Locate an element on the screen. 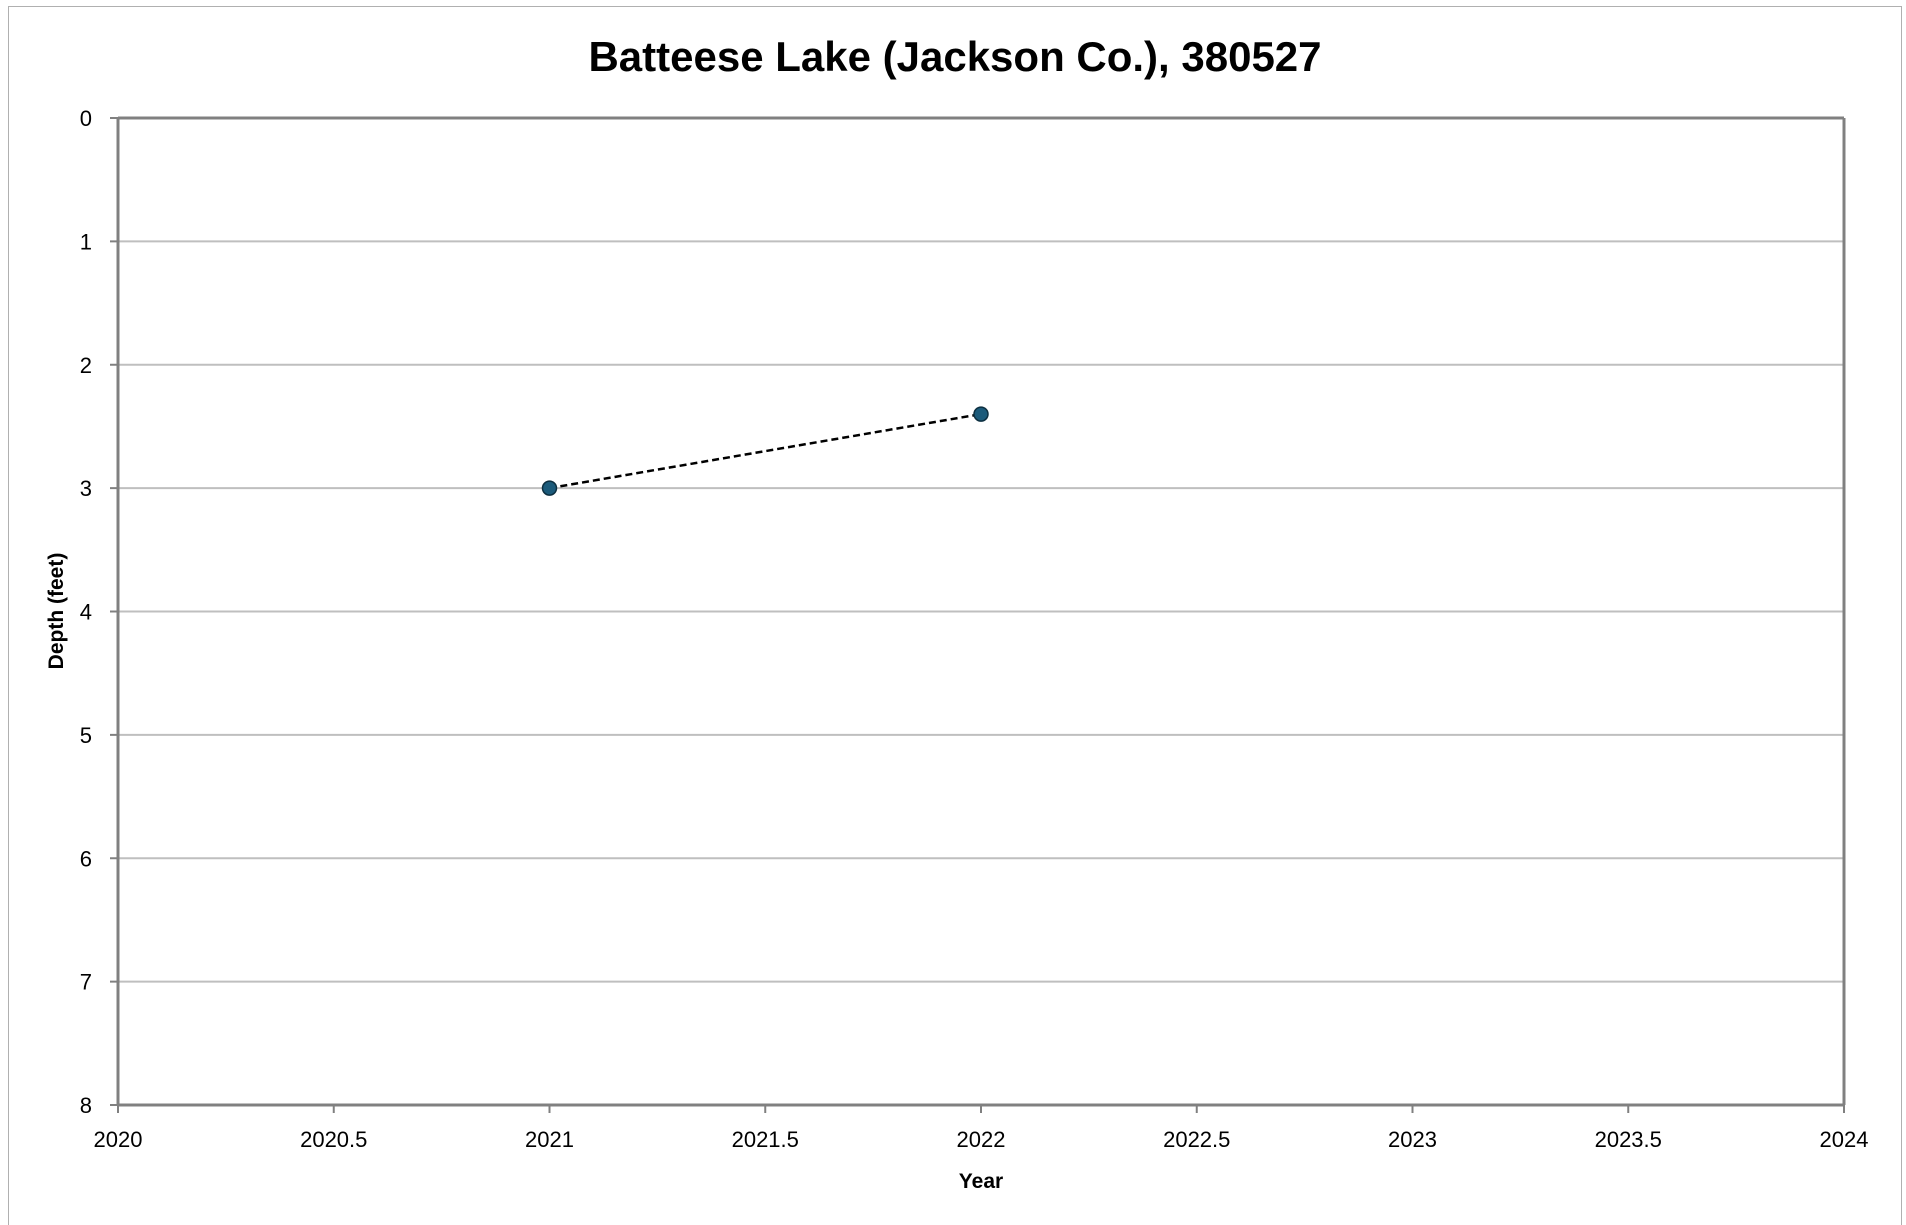 The height and width of the screenshot is (1225, 1906). x-axis-label: Year is located at coordinates (981, 1181).